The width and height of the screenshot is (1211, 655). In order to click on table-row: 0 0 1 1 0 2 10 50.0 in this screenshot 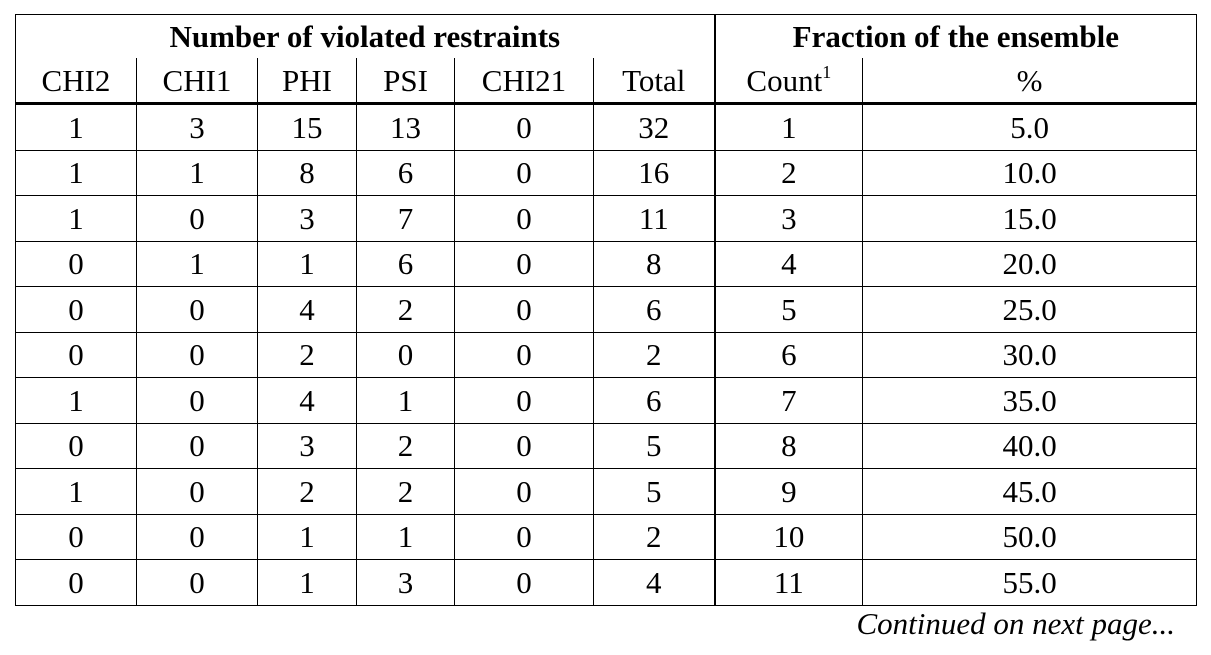, I will do `click(606, 536)`.